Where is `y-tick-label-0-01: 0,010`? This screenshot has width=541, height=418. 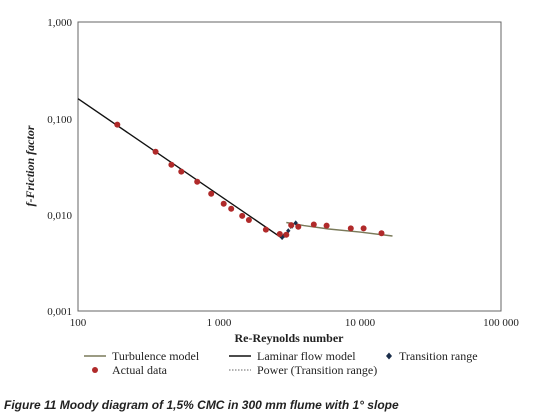
y-tick-label-0-01: 0,010 is located at coordinates (59, 216).